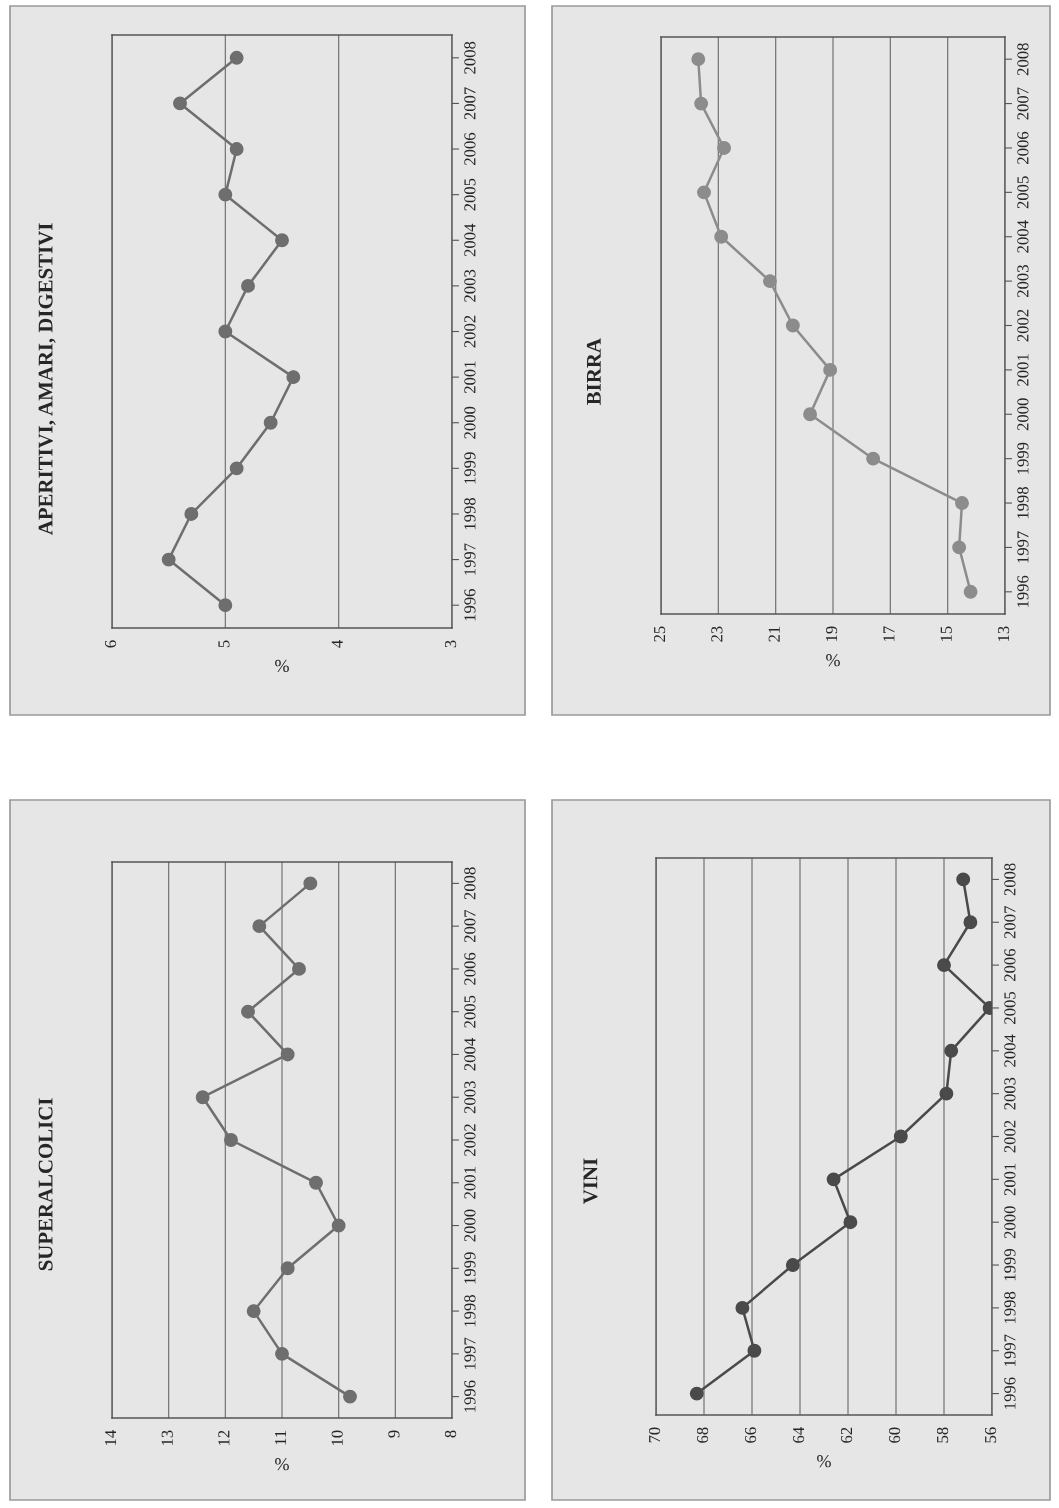  What do you see at coordinates (450, 644) in the screenshot?
I see `x-tick-label: 3` at bounding box center [450, 644].